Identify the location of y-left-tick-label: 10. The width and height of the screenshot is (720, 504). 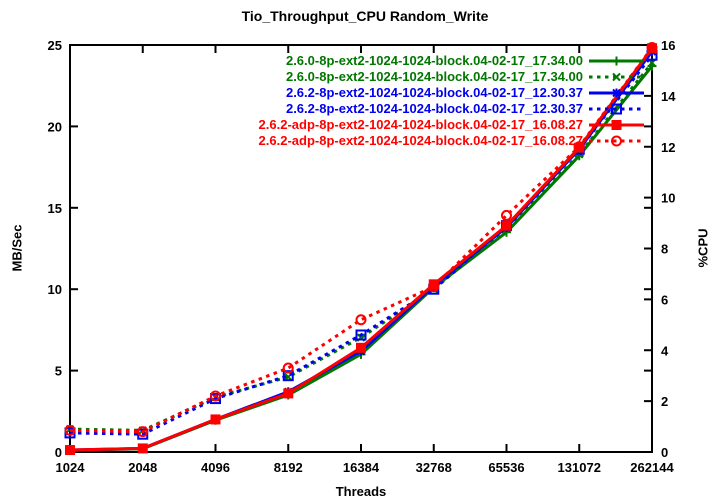
(55, 289).